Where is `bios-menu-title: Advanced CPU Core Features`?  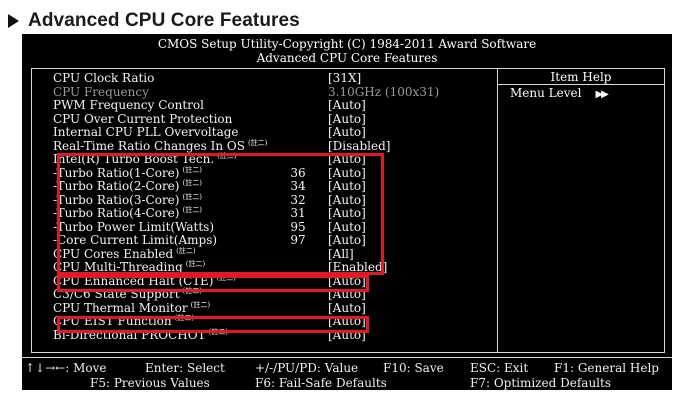
bios-menu-title: Advanced CPU Core Features is located at coordinates (347, 58).